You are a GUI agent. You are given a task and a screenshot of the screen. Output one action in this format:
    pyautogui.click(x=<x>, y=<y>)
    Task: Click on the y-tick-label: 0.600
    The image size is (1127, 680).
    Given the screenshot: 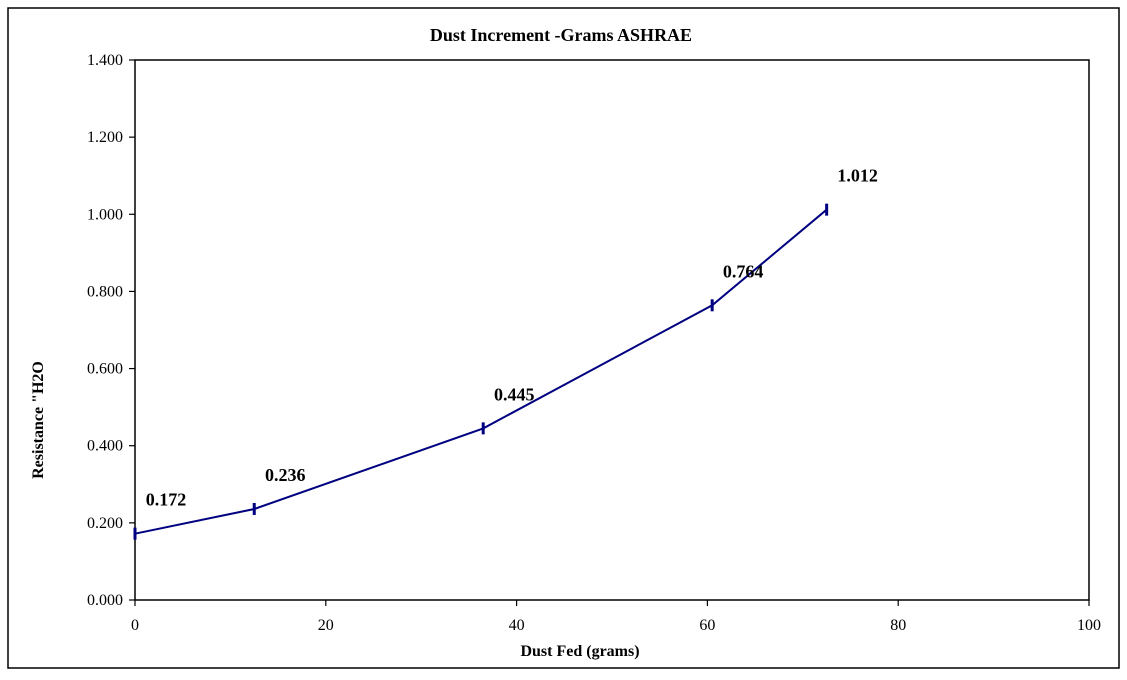 What is the action you would take?
    pyautogui.click(x=105, y=369)
    